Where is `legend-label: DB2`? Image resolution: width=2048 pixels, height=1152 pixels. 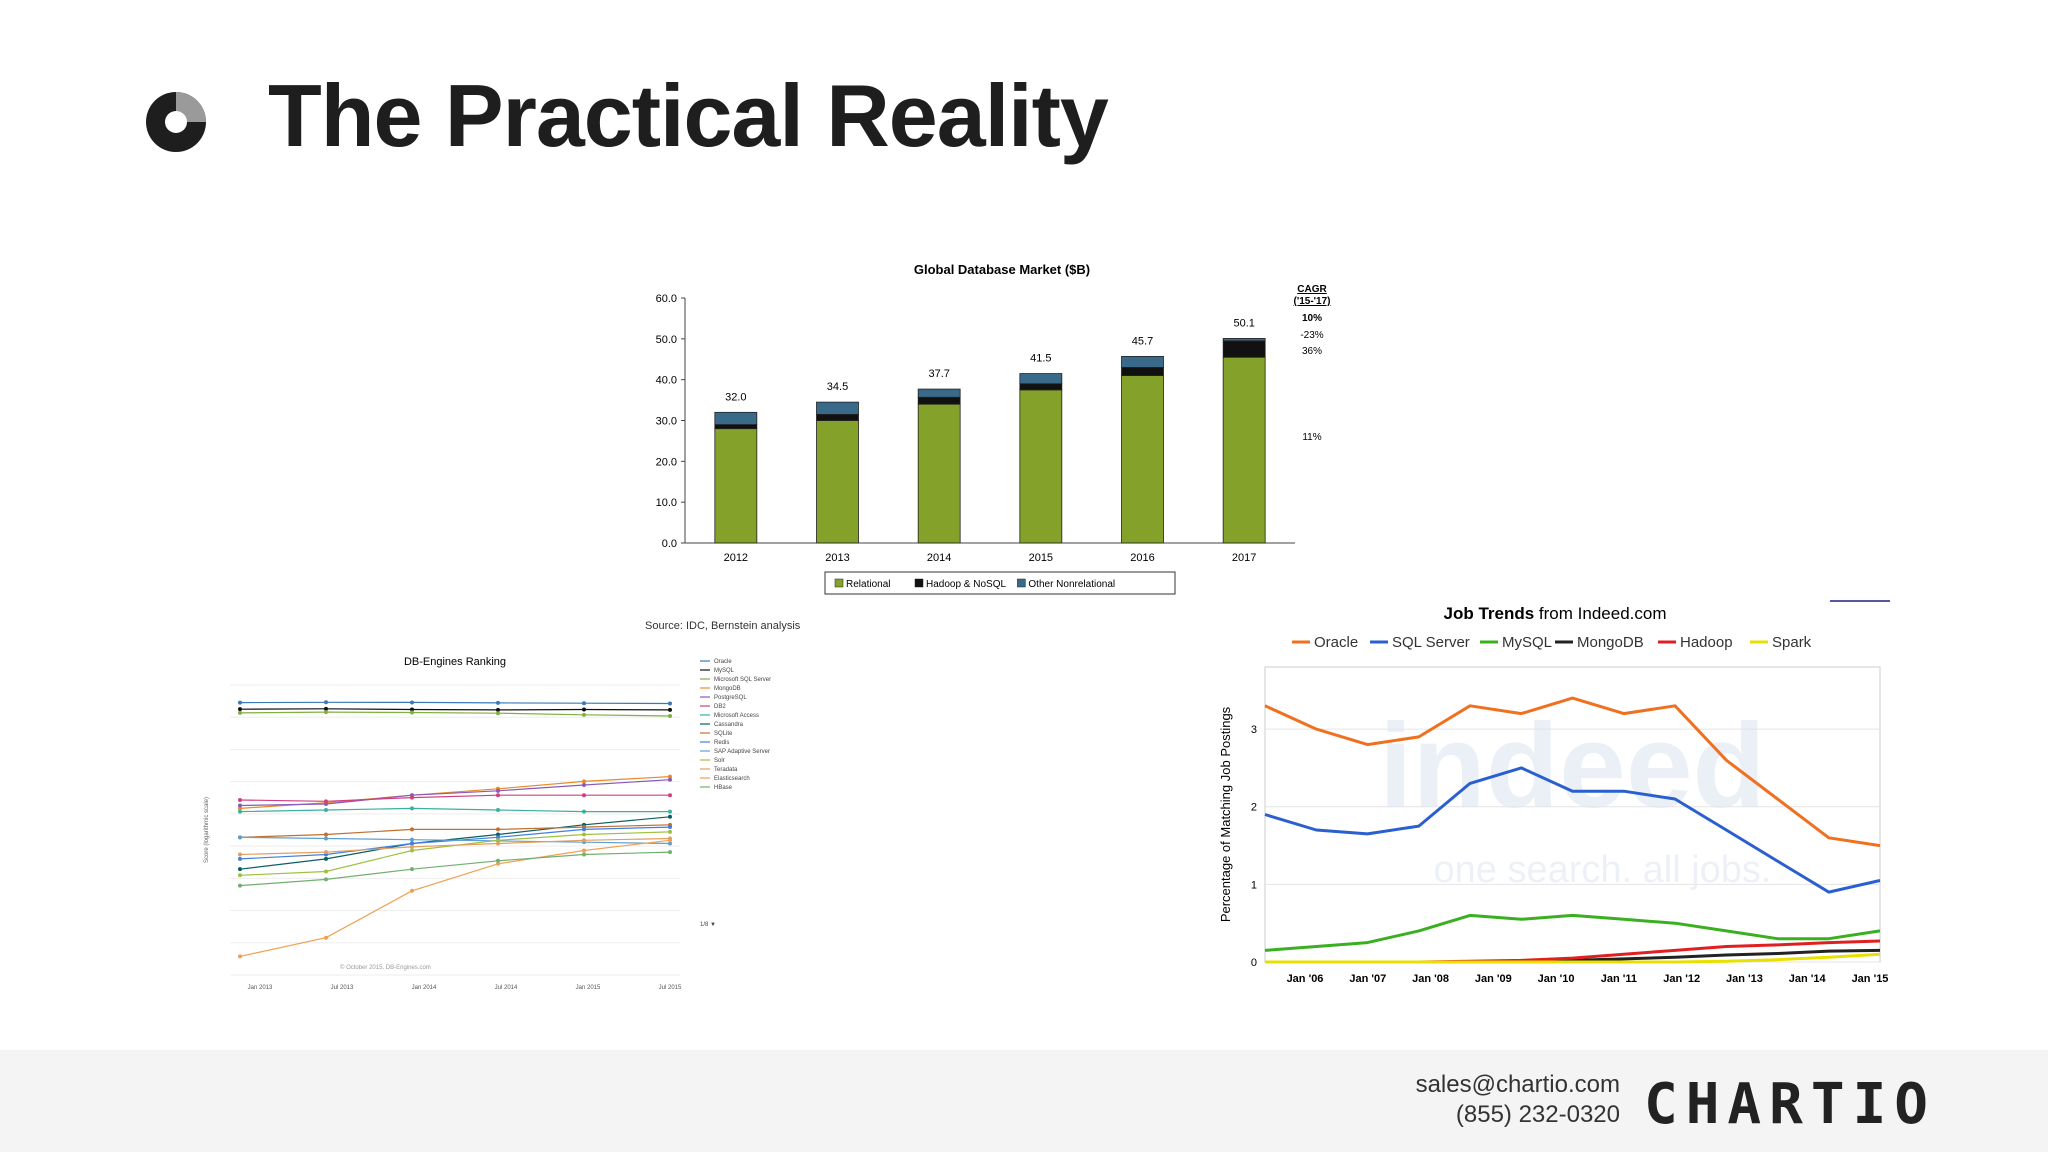 legend-label: DB2 is located at coordinates (720, 707).